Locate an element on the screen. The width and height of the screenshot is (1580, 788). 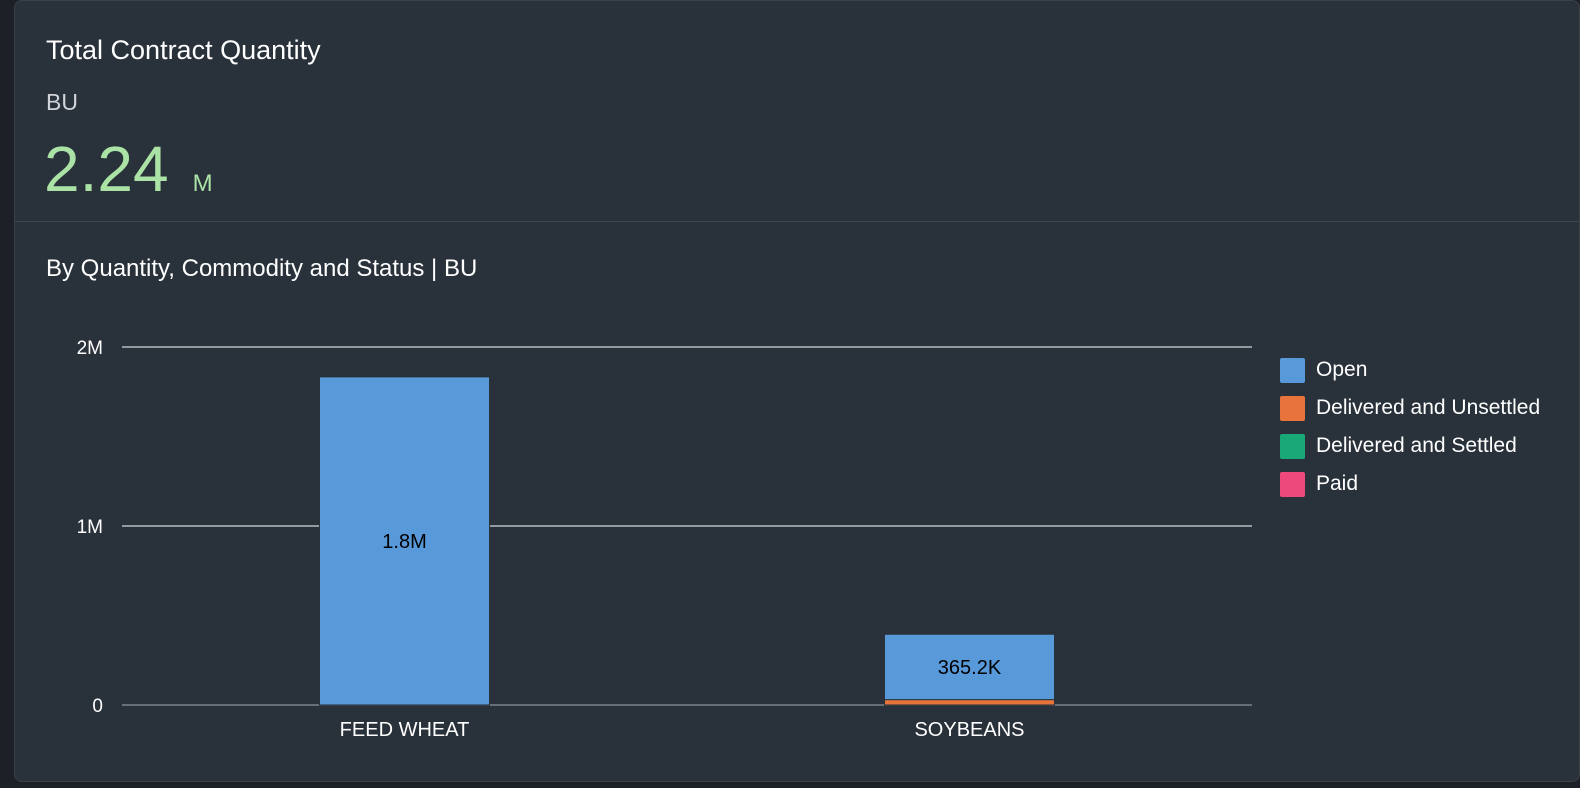
x-tick-label-feed-wheat: FEED WHEAT is located at coordinates (405, 730).